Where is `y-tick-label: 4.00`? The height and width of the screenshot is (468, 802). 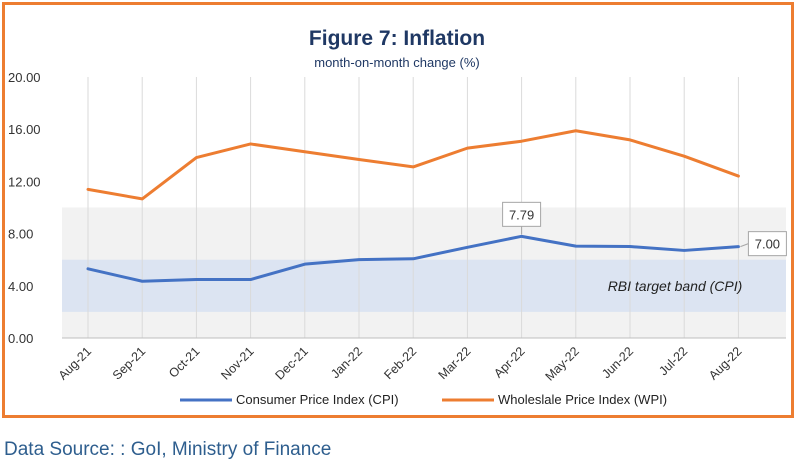 y-tick-label: 4.00 is located at coordinates (20, 286).